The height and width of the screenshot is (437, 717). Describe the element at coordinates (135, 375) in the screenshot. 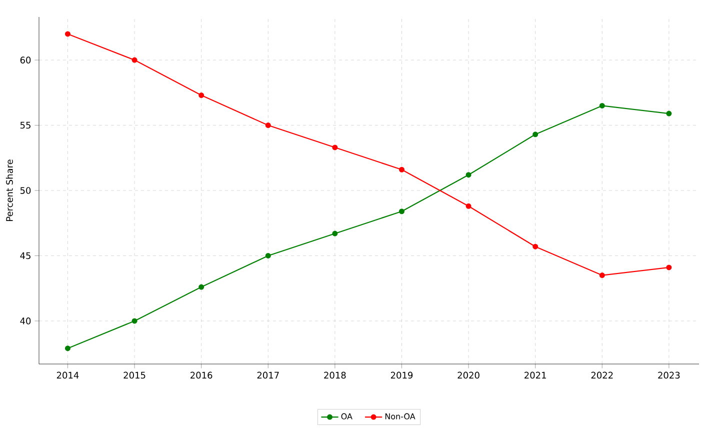

I see `x-tick-label: 2015` at that location.